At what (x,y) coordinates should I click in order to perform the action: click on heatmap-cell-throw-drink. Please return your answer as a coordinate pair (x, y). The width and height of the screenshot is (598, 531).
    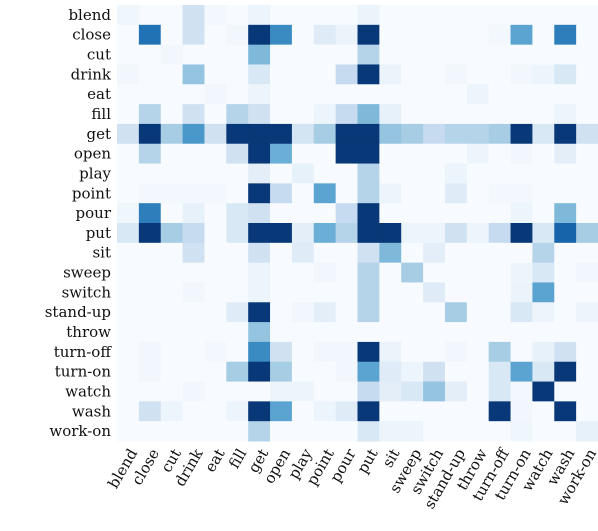
    Looking at the image, I should click on (193, 332).